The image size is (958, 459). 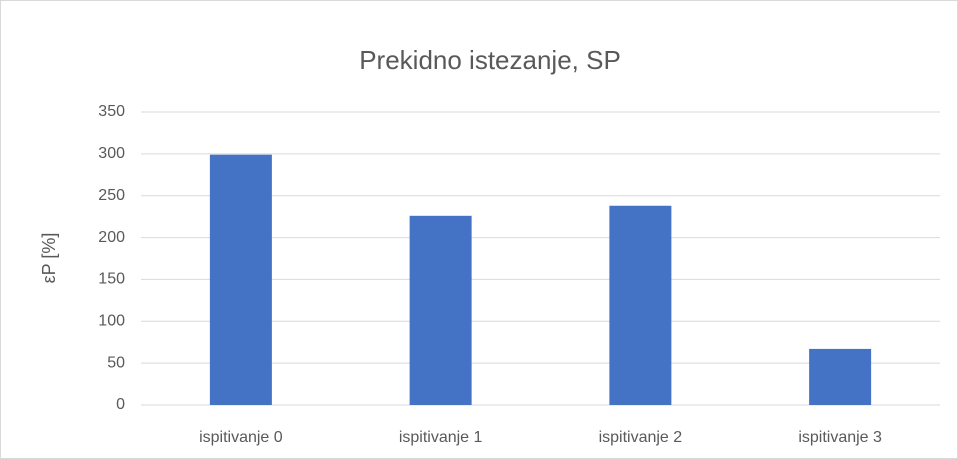 I want to click on x-tick-label: ispitivanje 3, so click(x=840, y=437).